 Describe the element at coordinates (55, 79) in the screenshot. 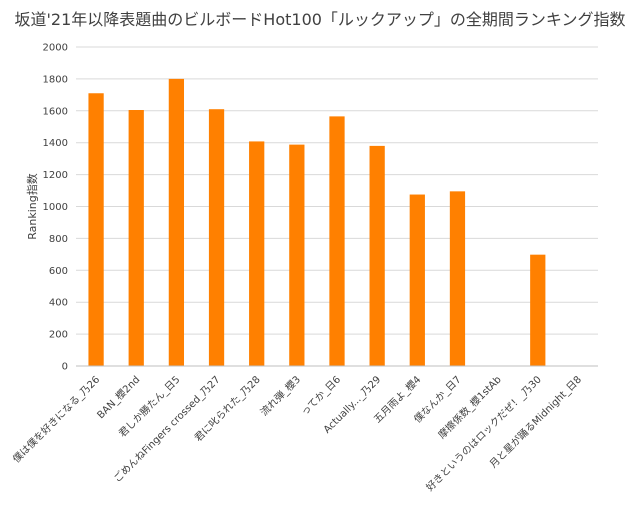

I see `y-tick-label: 1800` at that location.